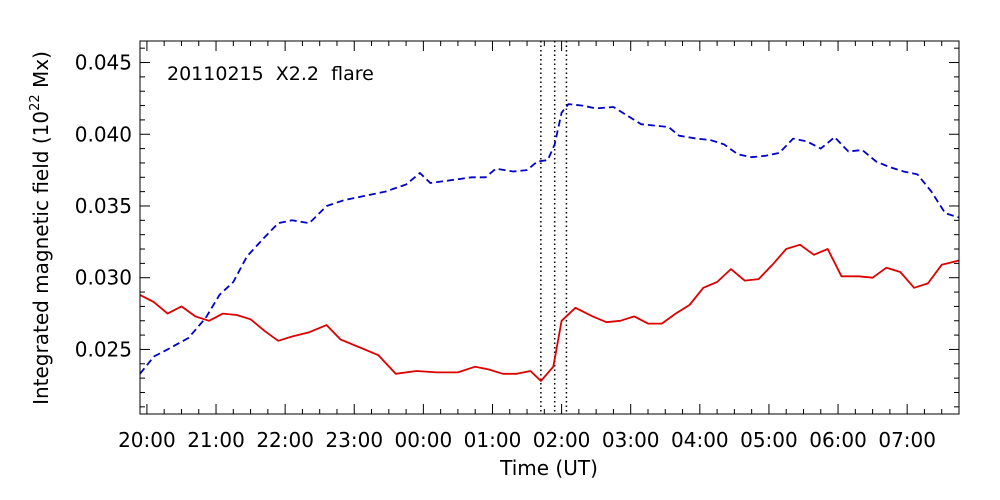 This screenshot has width=1000, height=500. Describe the element at coordinates (354, 440) in the screenshot. I see `x-tick-label: 23:00` at that location.